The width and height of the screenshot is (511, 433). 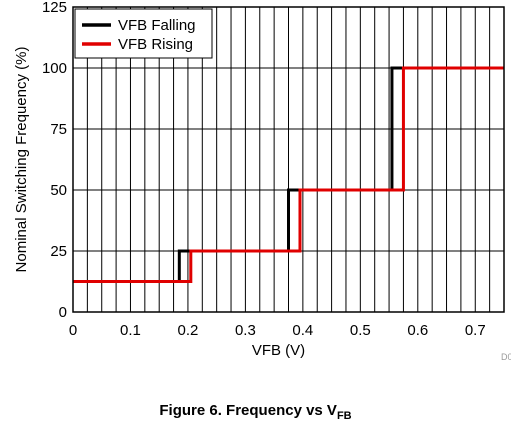 What do you see at coordinates (475, 330) in the screenshot?
I see `x-tick-label: 0.7` at bounding box center [475, 330].